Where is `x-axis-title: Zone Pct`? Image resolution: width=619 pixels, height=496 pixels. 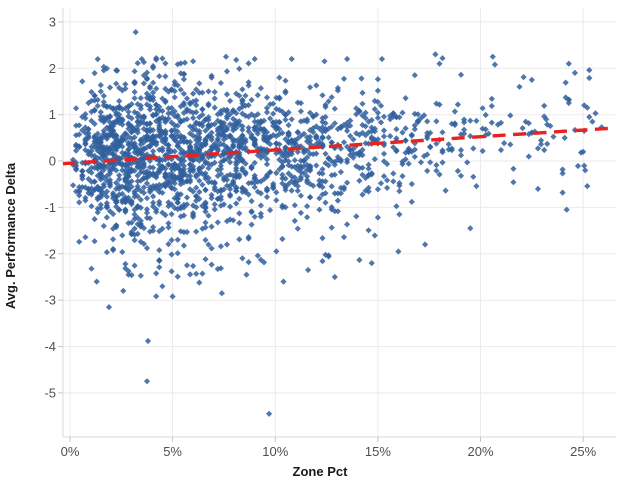 x-axis-title: Zone Pct is located at coordinates (320, 471).